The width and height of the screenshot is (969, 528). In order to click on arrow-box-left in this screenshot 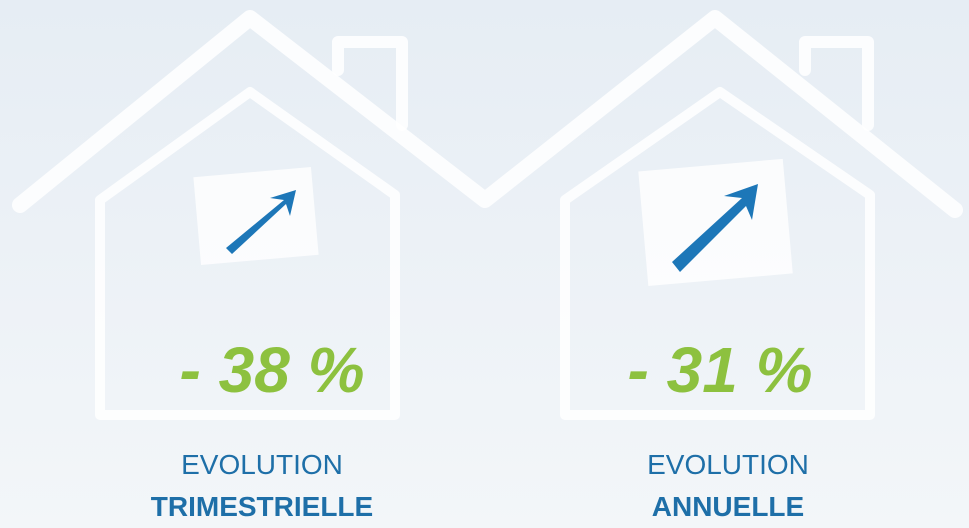, I will do `click(256, 216)`.